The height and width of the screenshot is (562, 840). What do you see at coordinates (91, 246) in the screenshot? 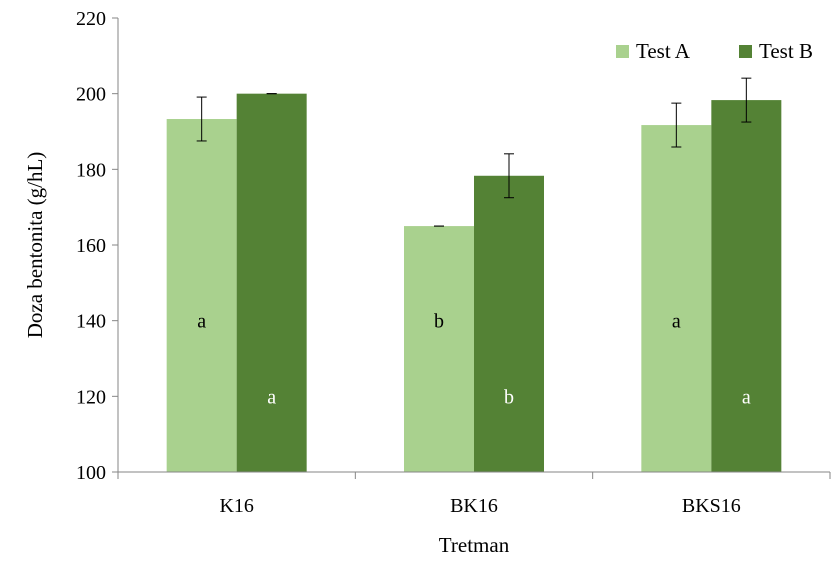
I see `y-tick-label: 160` at bounding box center [91, 246].